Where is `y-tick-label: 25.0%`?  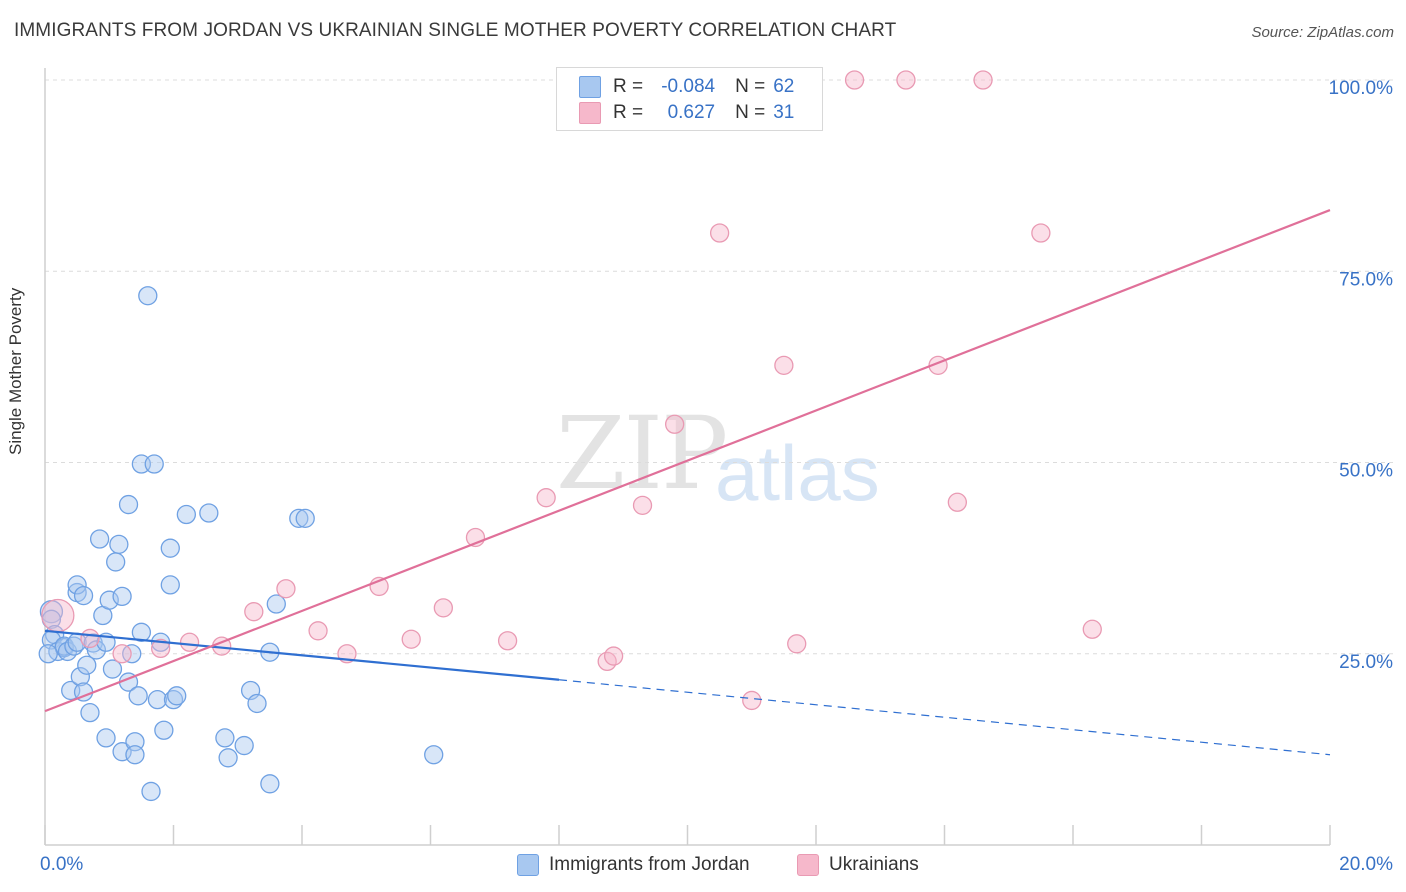 y-tick-label: 25.0% is located at coordinates (1366, 662).